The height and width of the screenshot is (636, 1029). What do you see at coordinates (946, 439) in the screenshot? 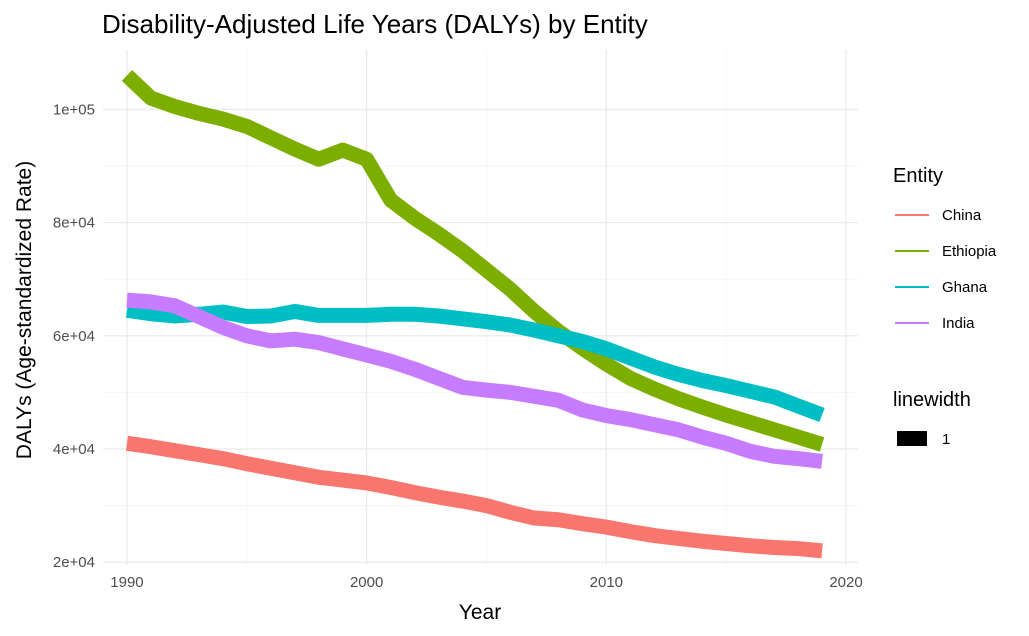
I see `legend-linewidth-label: 1` at bounding box center [946, 439].